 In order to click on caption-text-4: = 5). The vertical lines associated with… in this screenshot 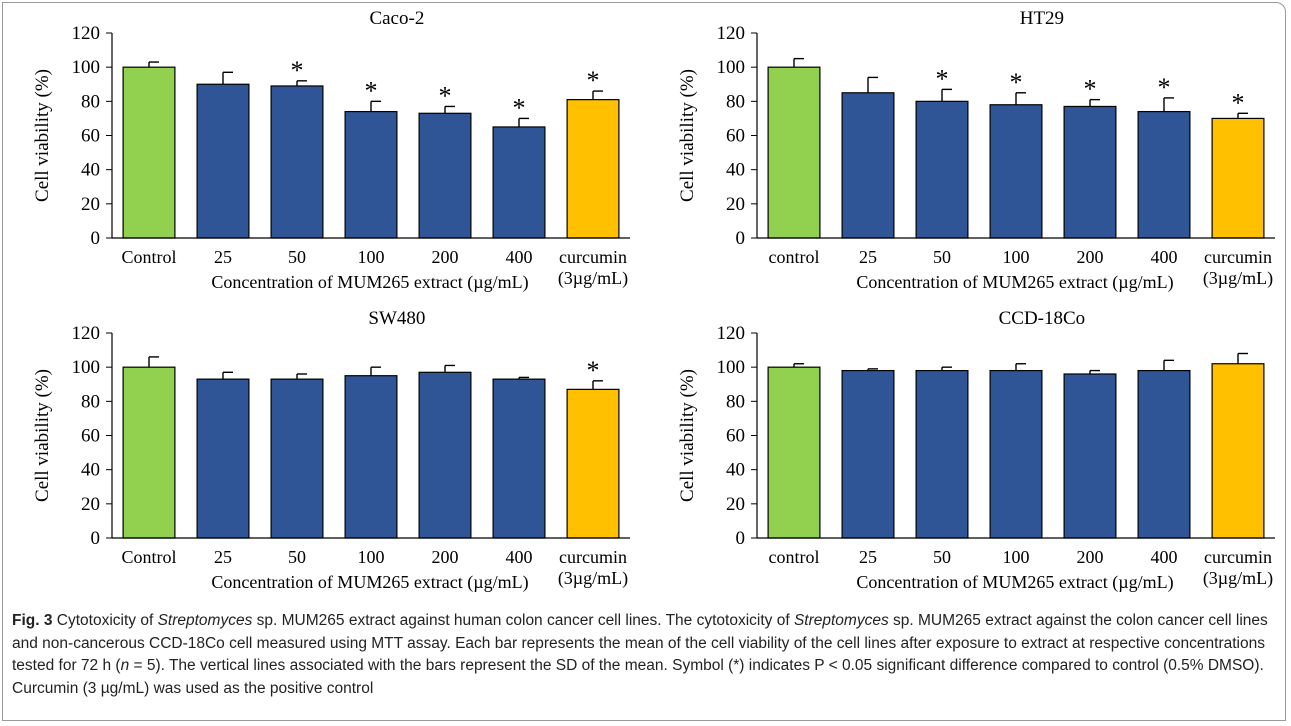, I will do `click(638, 677)`.